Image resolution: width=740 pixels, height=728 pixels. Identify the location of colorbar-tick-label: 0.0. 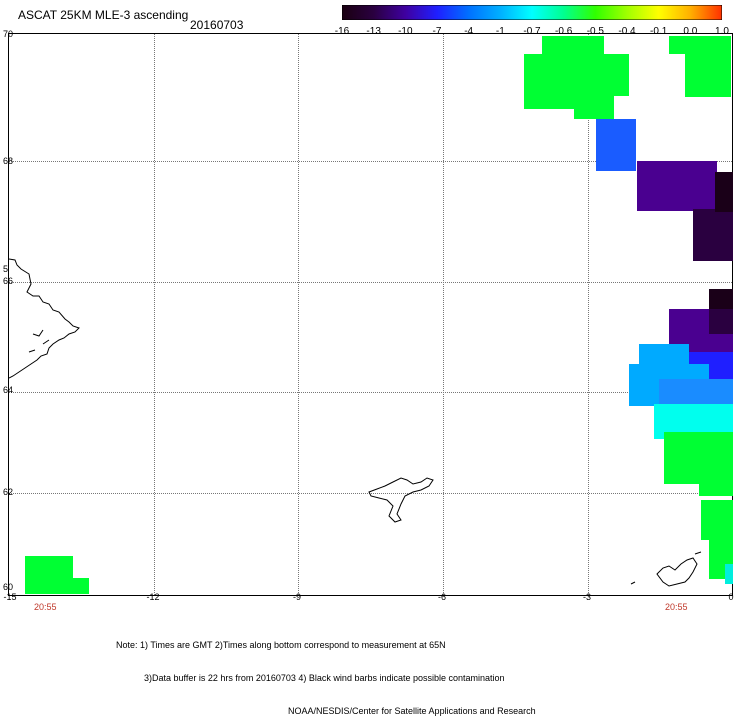
(690, 31).